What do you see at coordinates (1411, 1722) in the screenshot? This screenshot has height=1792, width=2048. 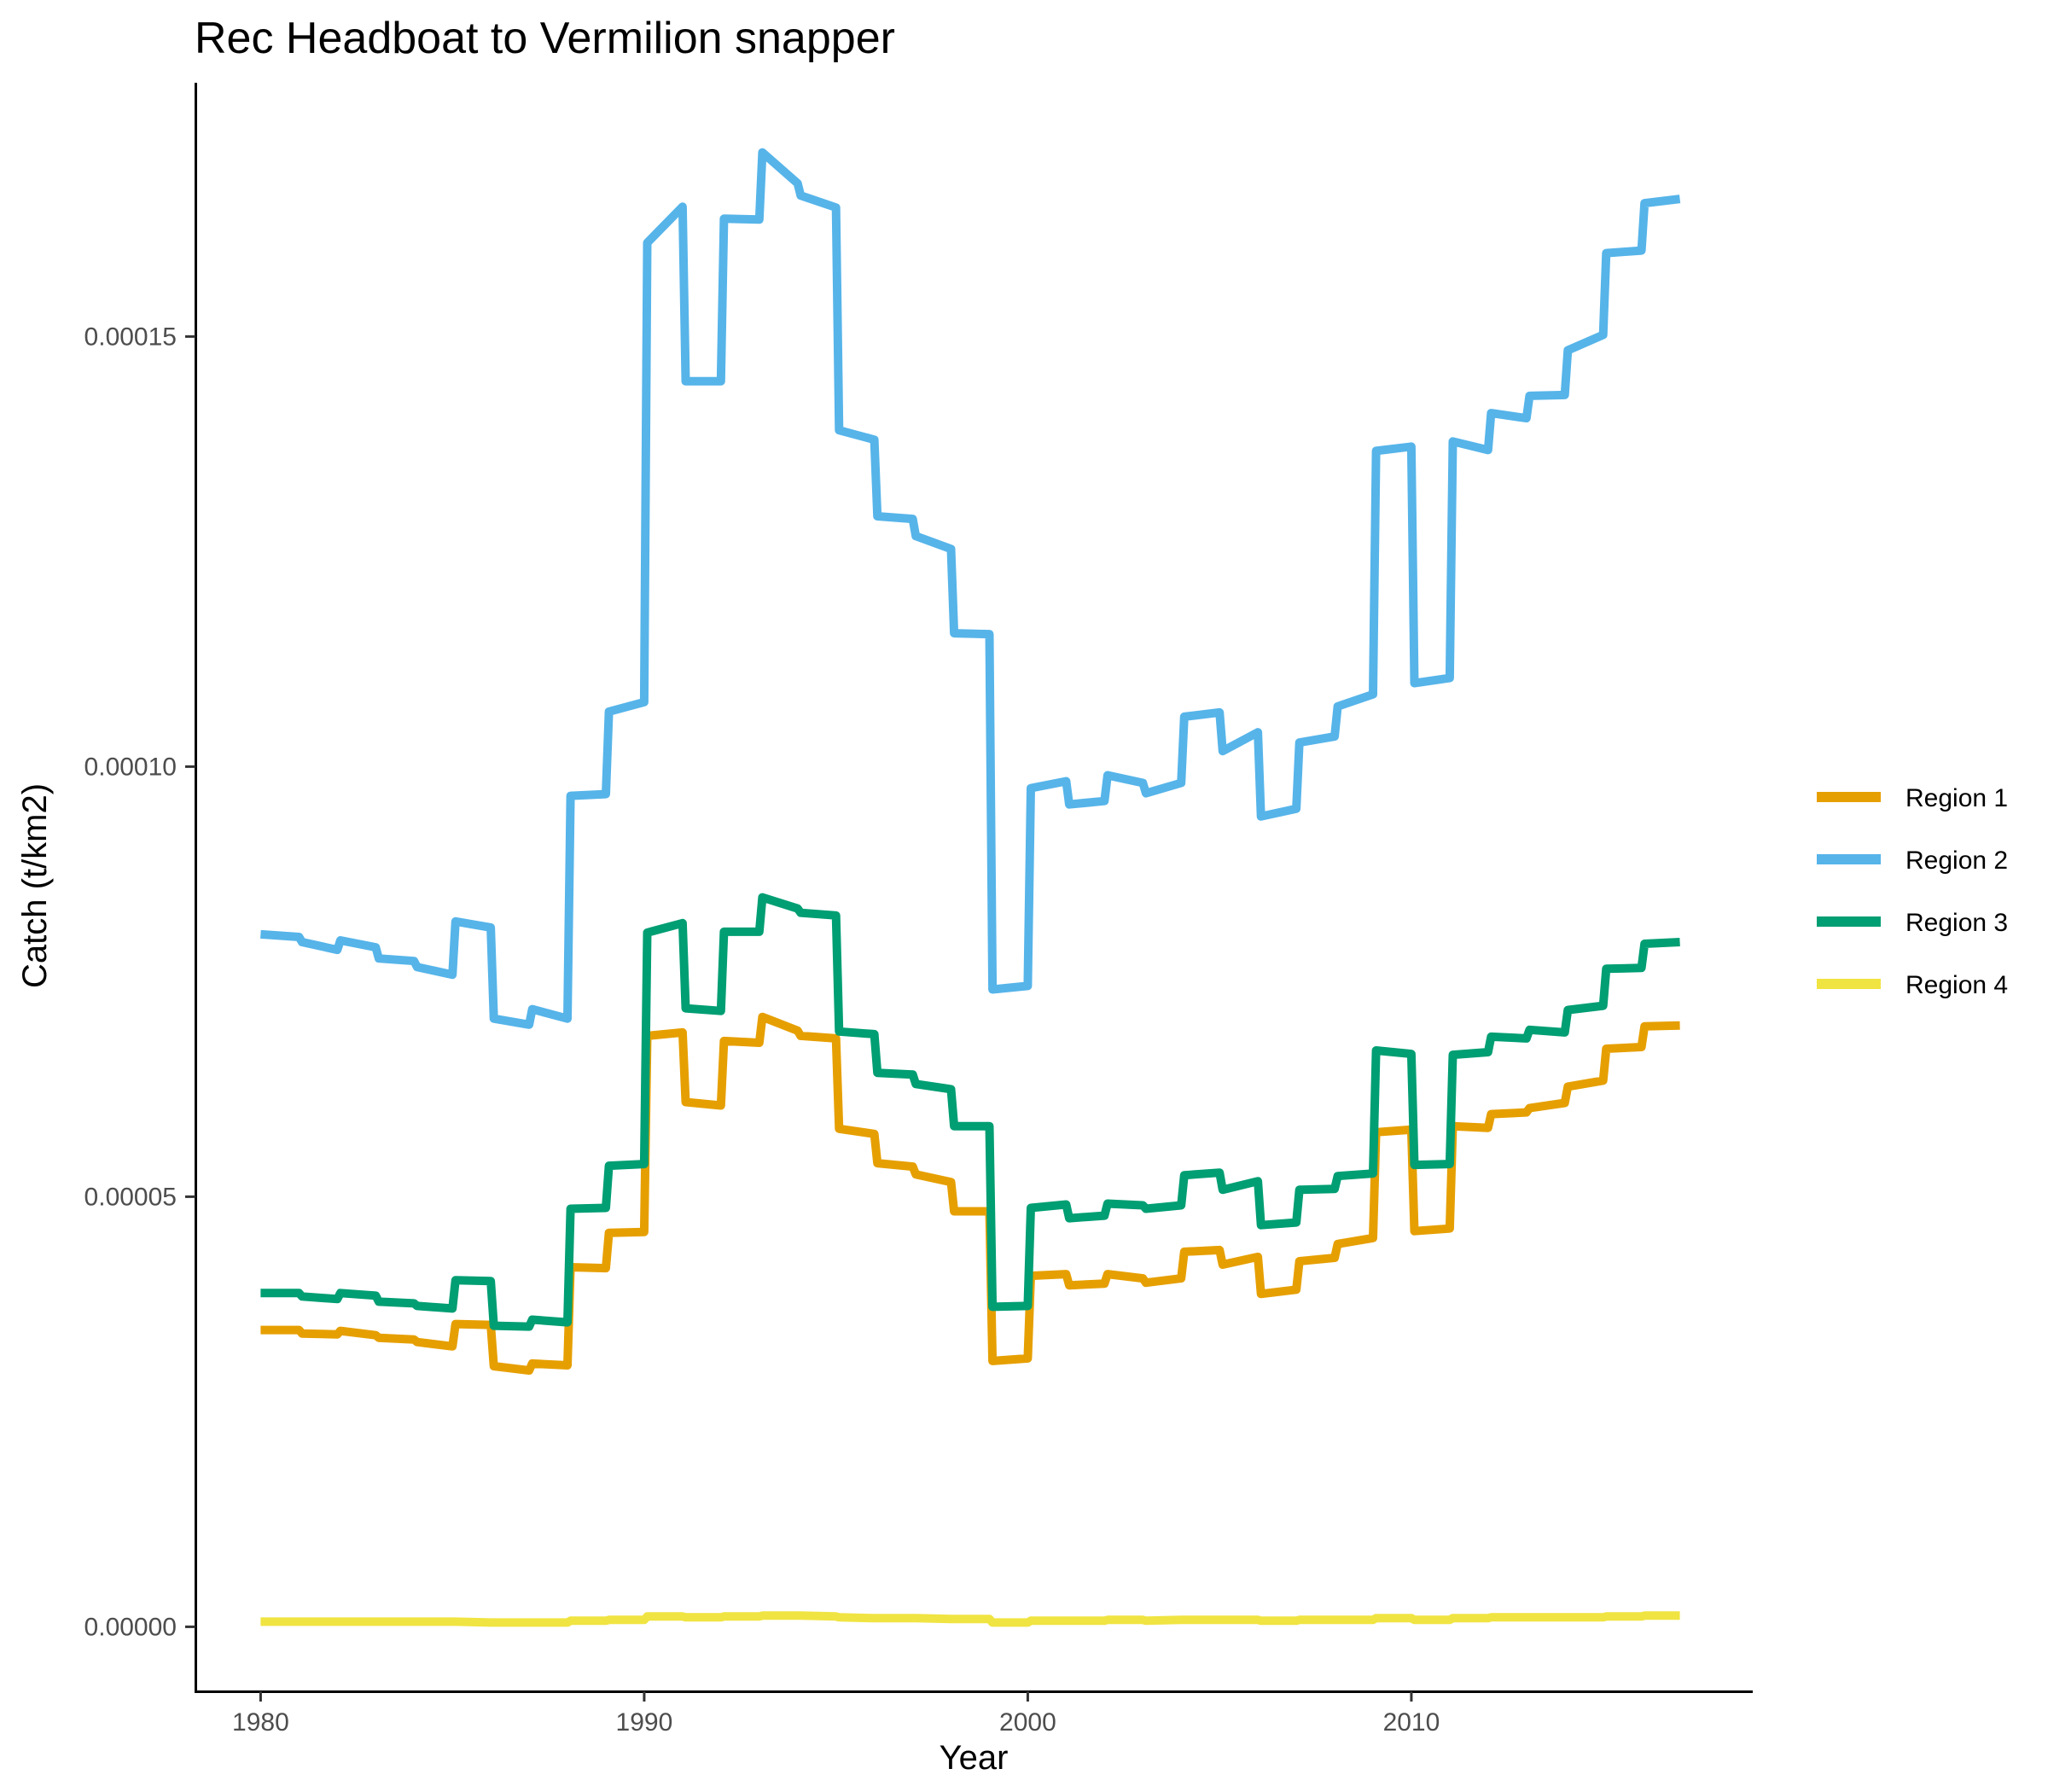 I see `x-tick-label: 2010` at bounding box center [1411, 1722].